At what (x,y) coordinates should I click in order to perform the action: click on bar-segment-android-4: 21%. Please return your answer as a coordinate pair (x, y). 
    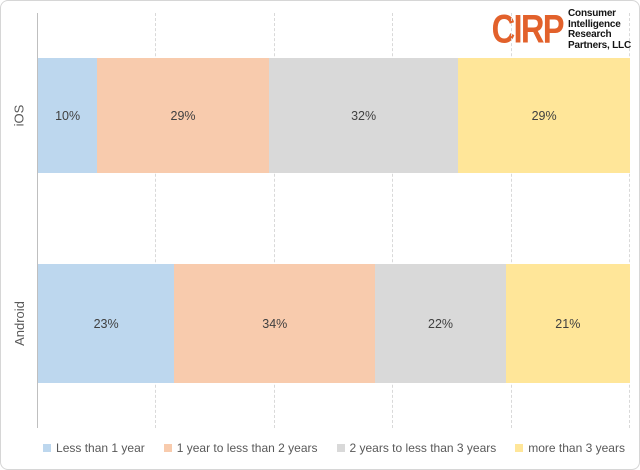
    Looking at the image, I should click on (567, 323).